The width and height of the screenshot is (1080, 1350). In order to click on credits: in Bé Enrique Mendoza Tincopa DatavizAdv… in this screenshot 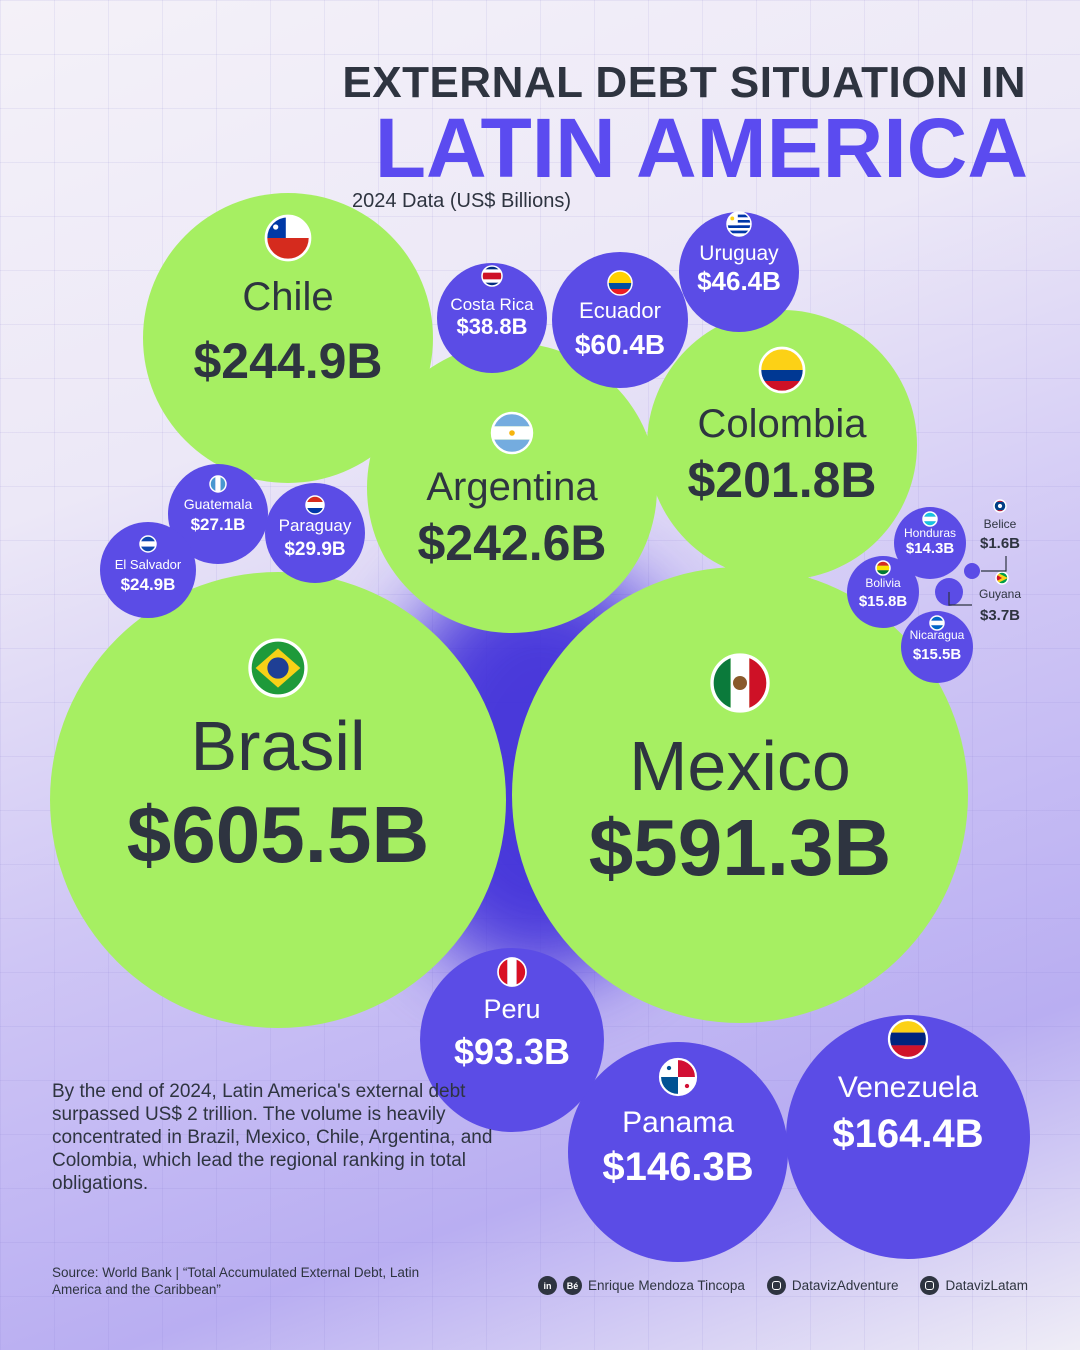, I will do `click(783, 1285)`.